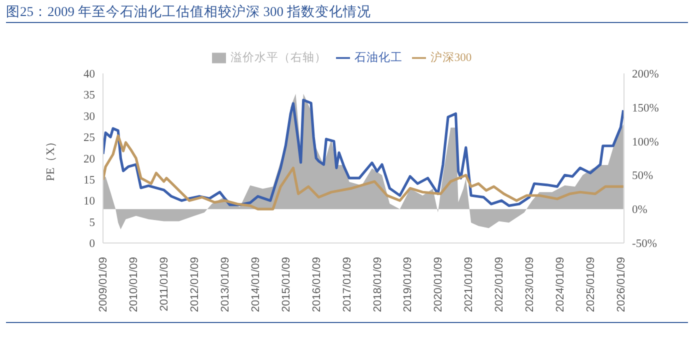 The image size is (699, 343). Describe the element at coordinates (469, 284) in the screenshot. I see `x-tick-label: 2021/01/09` at that location.